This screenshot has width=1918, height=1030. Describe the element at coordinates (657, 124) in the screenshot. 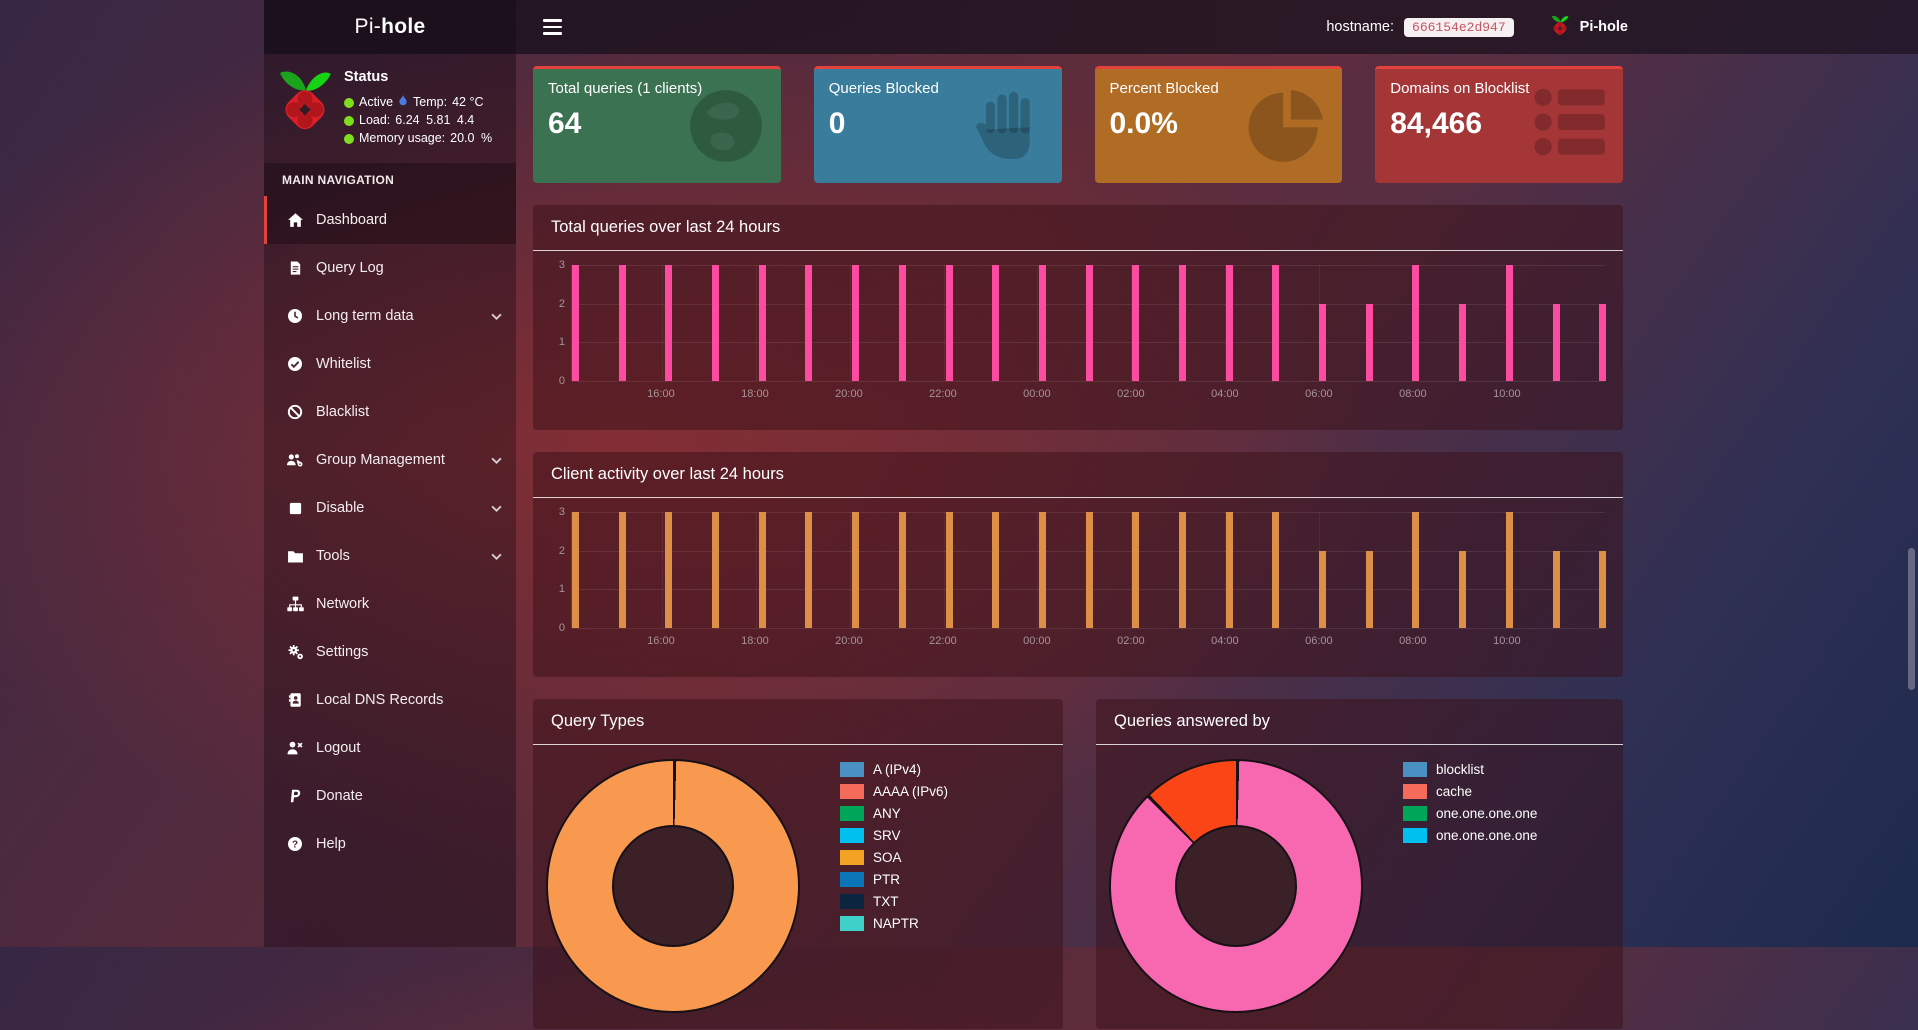

I see `stat-card-globe: Total queries (1 clients) 64` at that location.